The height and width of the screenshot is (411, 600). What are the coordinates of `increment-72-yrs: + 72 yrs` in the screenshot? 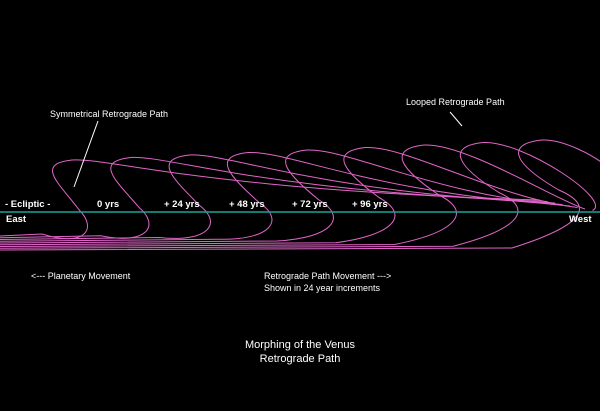 It's located at (310, 204).